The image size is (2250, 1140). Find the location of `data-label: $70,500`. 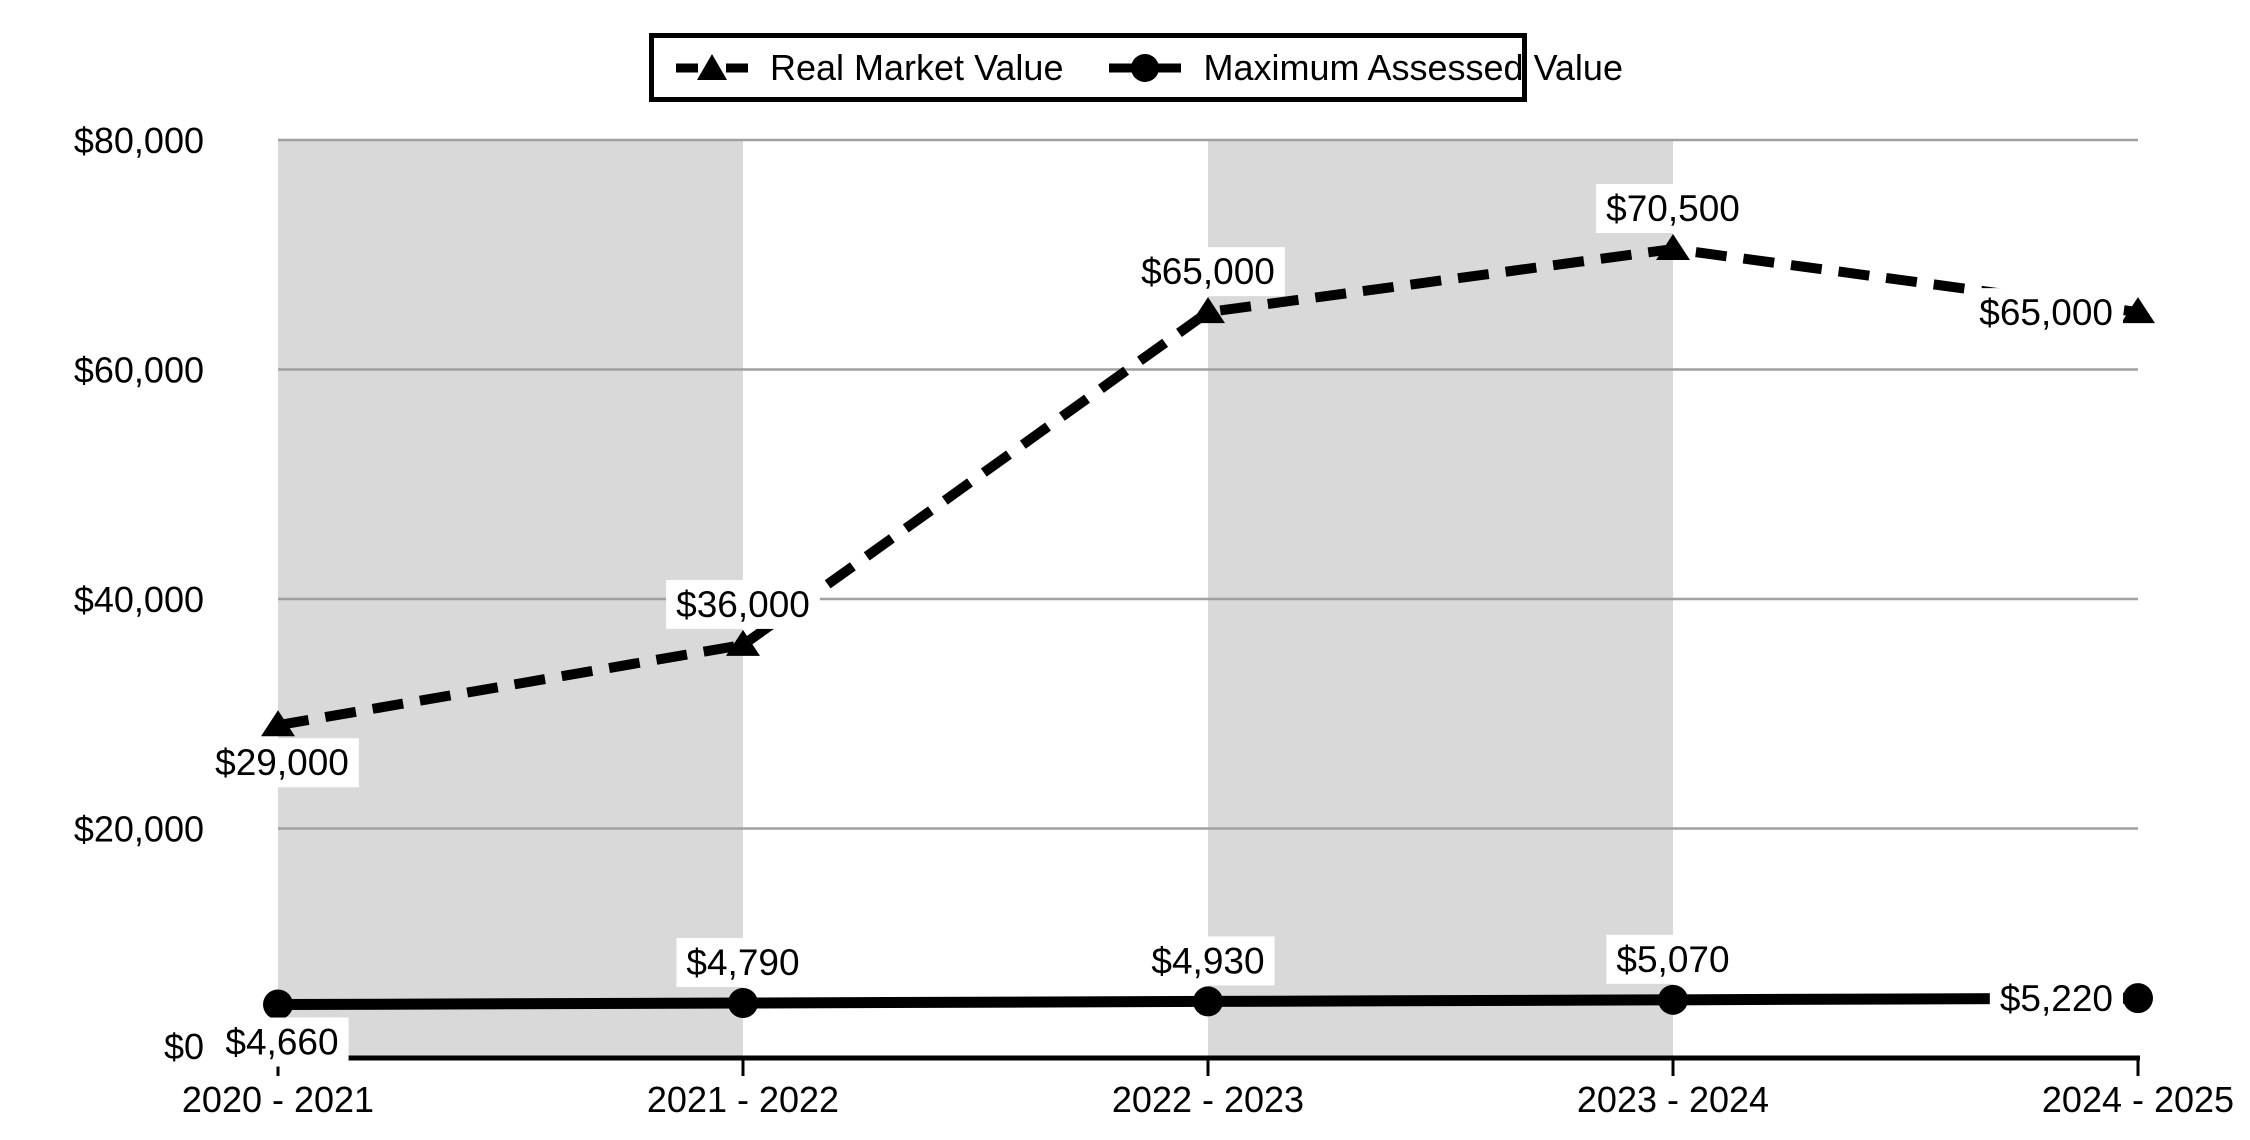

data-label: $70,500 is located at coordinates (1673, 208).